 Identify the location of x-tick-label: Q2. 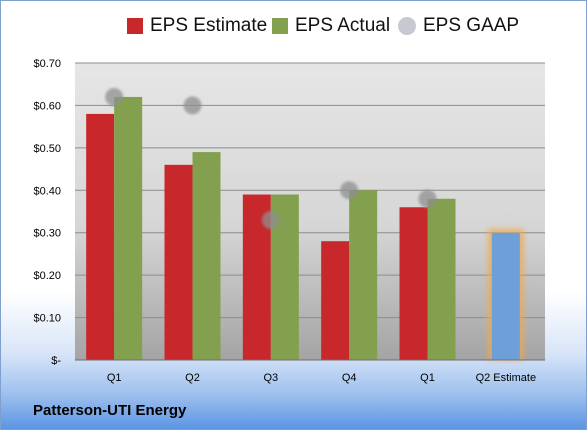
(192, 378).